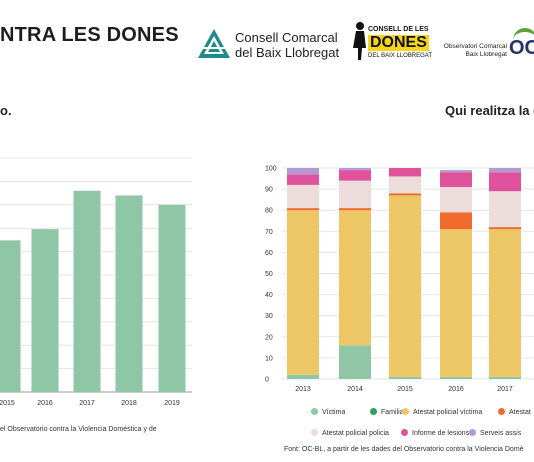 The image size is (534, 462). Describe the element at coordinates (269, 337) in the screenshot. I see `y-tick-label: 20` at that location.